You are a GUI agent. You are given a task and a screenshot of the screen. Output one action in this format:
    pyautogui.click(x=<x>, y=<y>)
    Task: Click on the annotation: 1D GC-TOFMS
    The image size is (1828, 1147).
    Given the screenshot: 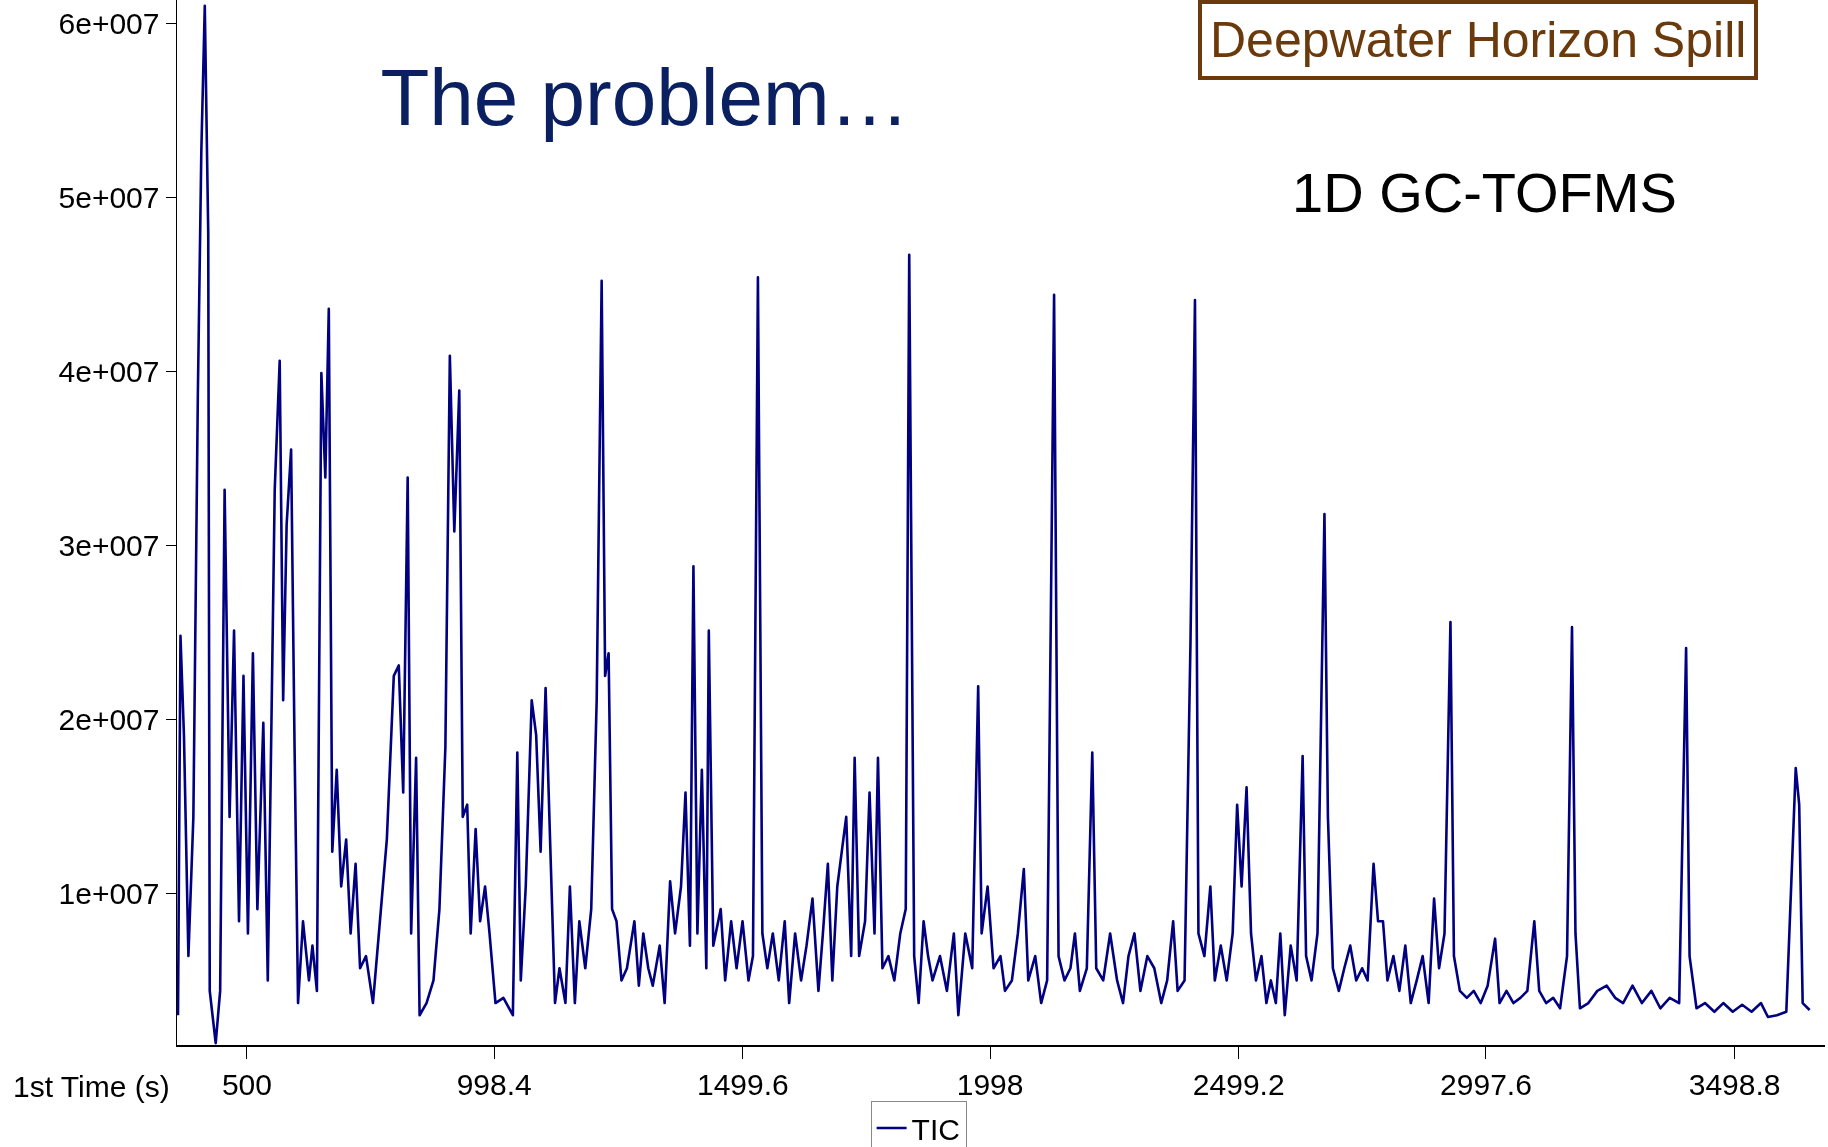 What is the action you would take?
    pyautogui.click(x=1484, y=192)
    